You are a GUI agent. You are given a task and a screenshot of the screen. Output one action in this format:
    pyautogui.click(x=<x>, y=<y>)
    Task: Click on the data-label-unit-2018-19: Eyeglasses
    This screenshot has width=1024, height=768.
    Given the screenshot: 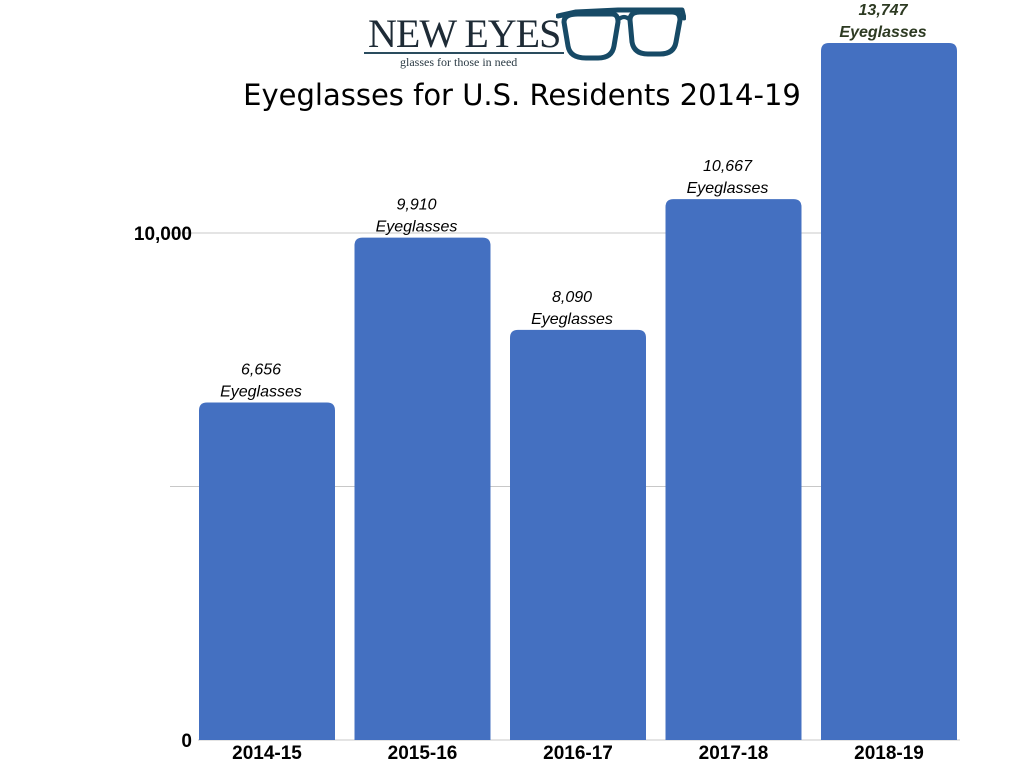 What is the action you would take?
    pyautogui.click(x=882, y=32)
    